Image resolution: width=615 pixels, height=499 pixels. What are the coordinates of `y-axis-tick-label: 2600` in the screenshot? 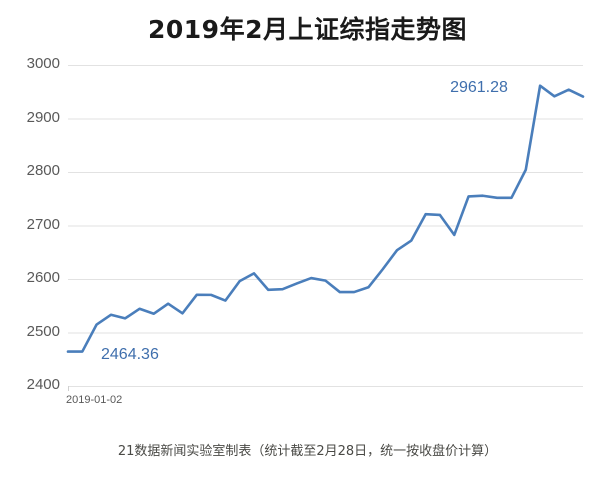 It's located at (43, 277).